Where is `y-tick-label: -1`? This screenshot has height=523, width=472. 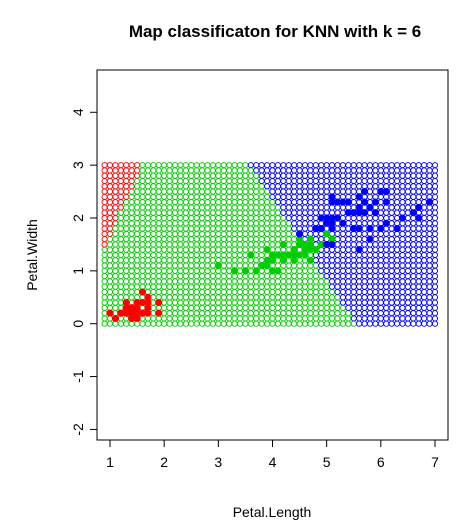 y-tick-label: -1 is located at coordinates (78, 376).